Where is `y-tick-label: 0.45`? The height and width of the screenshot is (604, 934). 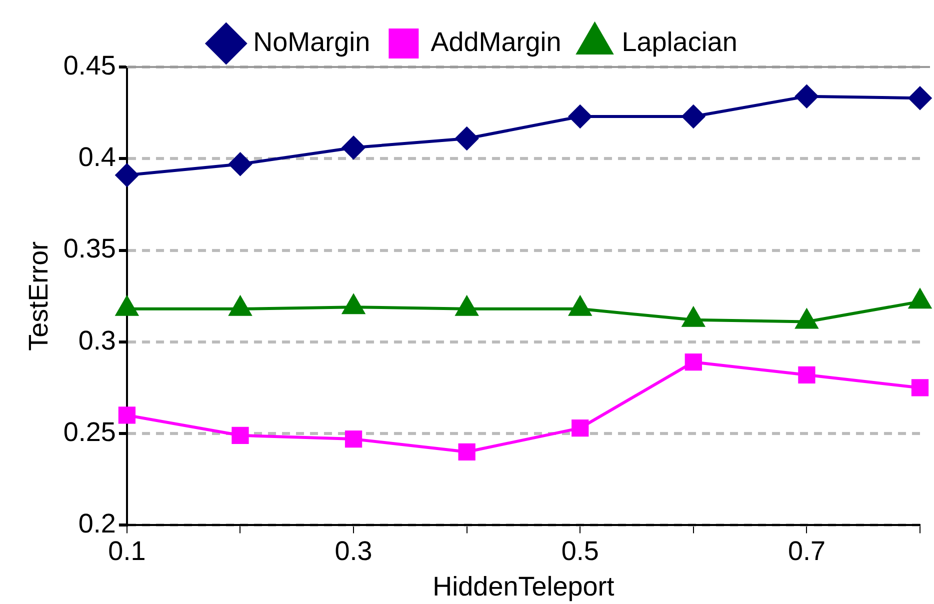
y-tick-label: 0.45 is located at coordinates (89, 65).